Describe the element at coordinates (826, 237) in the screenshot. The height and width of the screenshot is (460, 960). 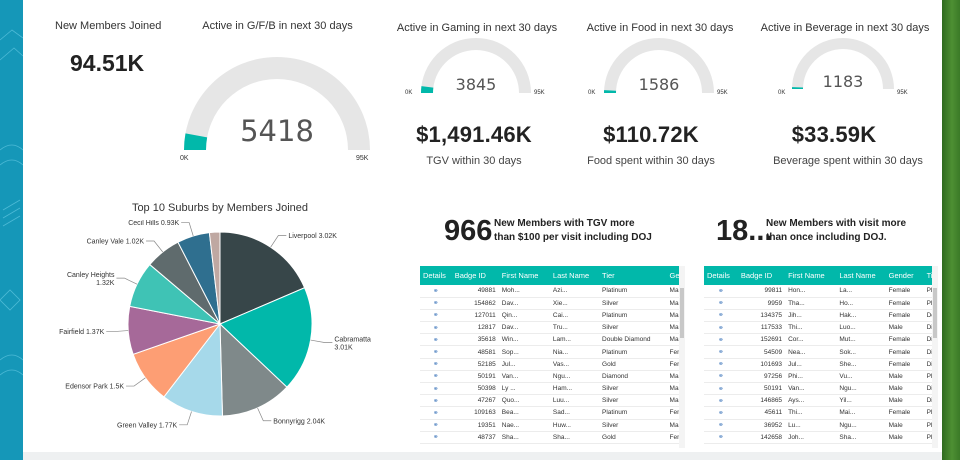
I see `visit-caption-line2: than once including DOJ.` at that location.